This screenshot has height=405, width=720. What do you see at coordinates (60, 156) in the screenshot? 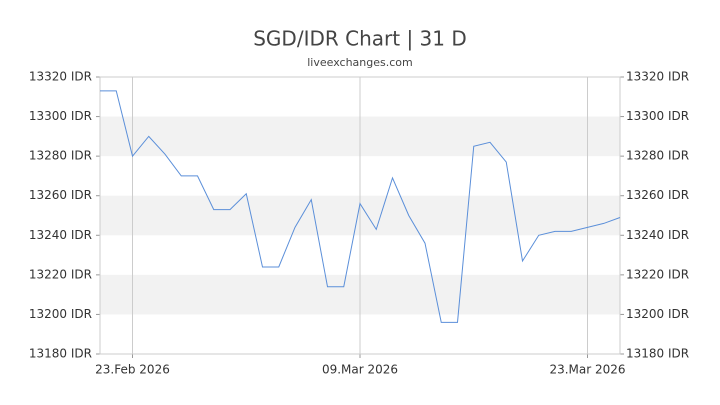
I see `y-tick-label: 13280 IDR` at bounding box center [60, 156].